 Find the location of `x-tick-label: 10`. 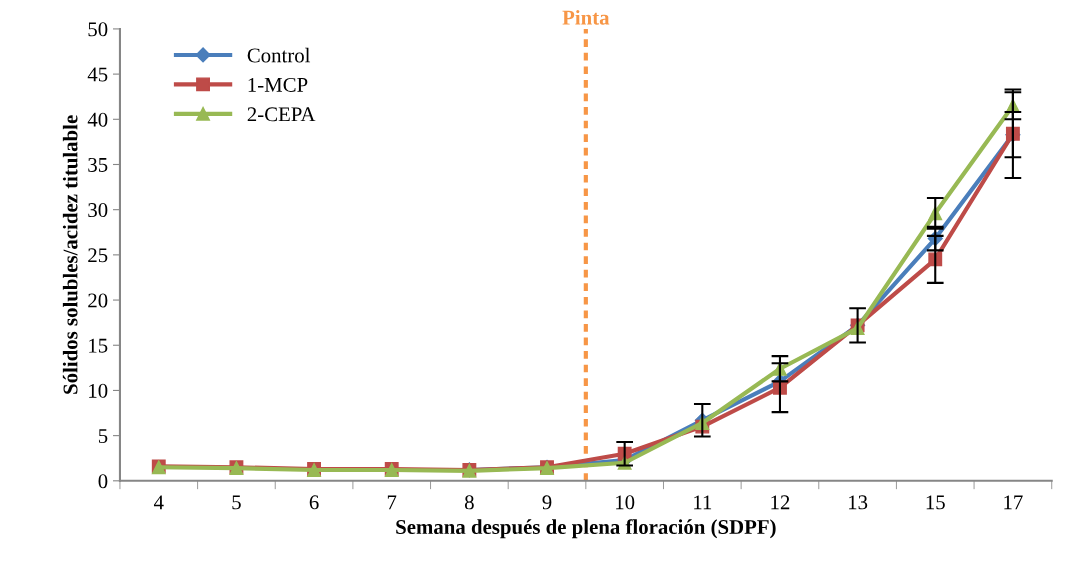

x-tick-label: 10 is located at coordinates (625, 502).